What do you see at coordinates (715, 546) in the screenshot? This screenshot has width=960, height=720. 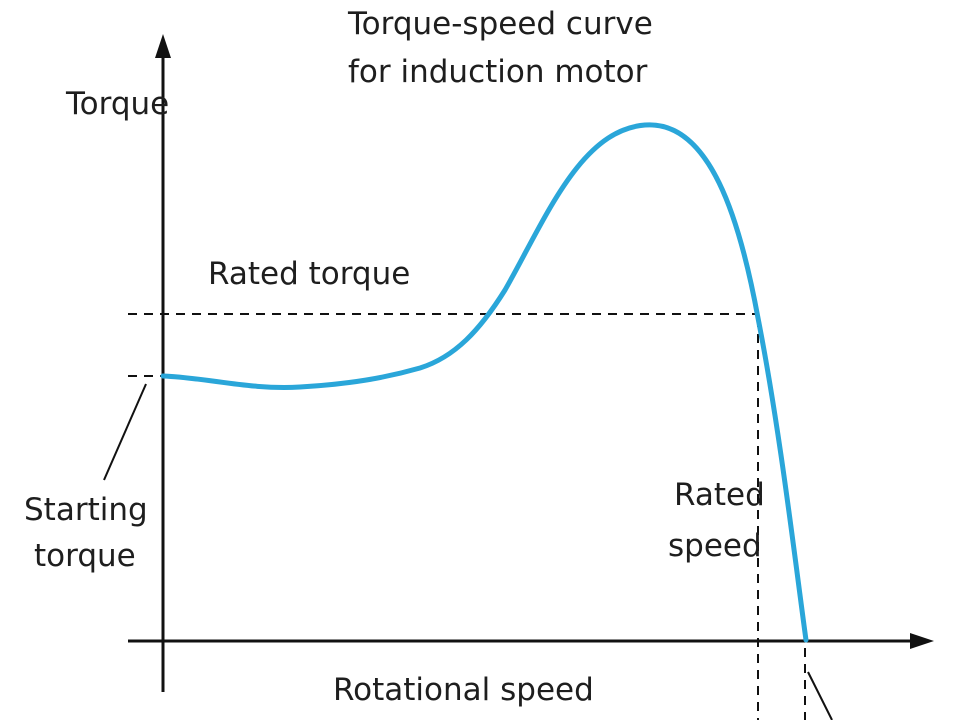 I see `rated-speed-label-line-2: speed` at bounding box center [715, 546].